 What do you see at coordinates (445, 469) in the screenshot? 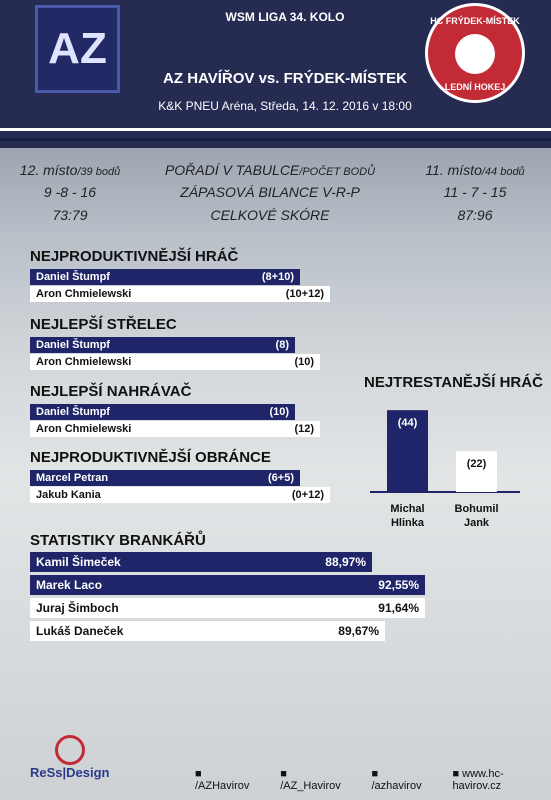
I see `penalty-chart: (44) Michal Hlinka (22) Bohumil Jank` at bounding box center [445, 469].